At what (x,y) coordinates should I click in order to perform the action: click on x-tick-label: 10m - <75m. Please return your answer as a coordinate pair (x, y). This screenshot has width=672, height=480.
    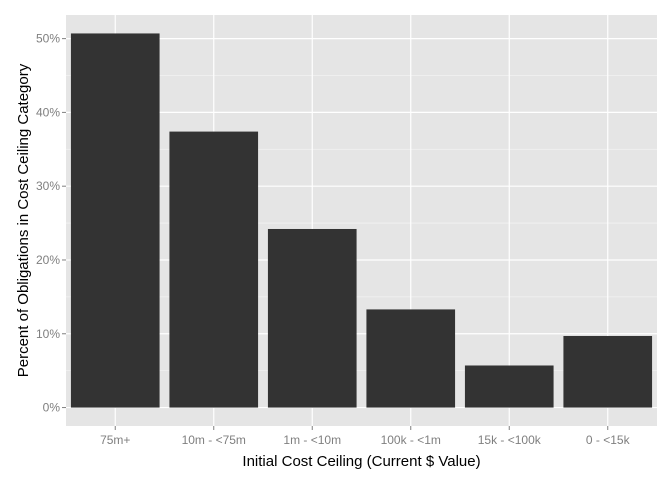
    Looking at the image, I should click on (214, 440).